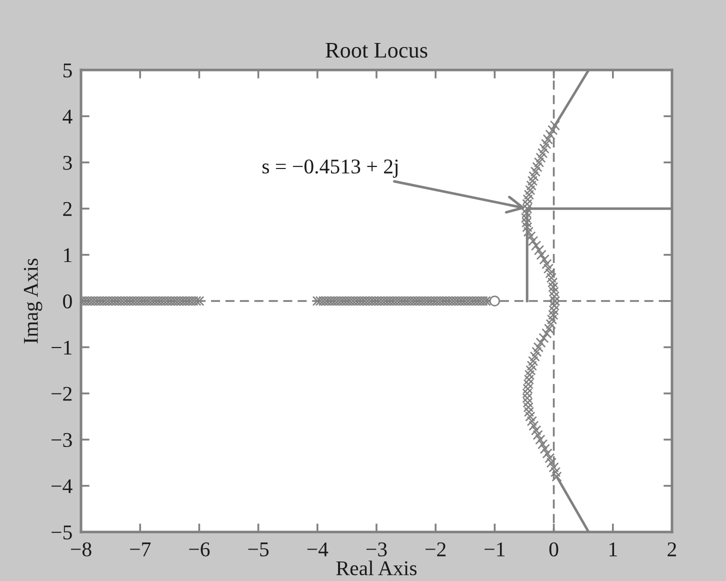 This screenshot has height=581, width=726. What do you see at coordinates (436, 549) in the screenshot?
I see `x-tick-label: −2` at bounding box center [436, 549].